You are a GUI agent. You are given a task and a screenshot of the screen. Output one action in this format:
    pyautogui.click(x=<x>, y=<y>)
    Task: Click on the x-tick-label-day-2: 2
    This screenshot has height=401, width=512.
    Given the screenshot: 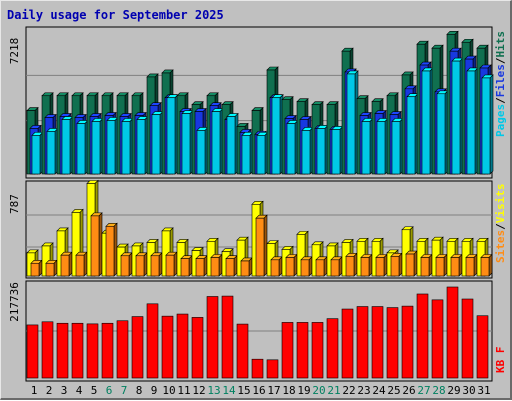 What is the action you would take?
    pyautogui.click(x=49, y=390)
    